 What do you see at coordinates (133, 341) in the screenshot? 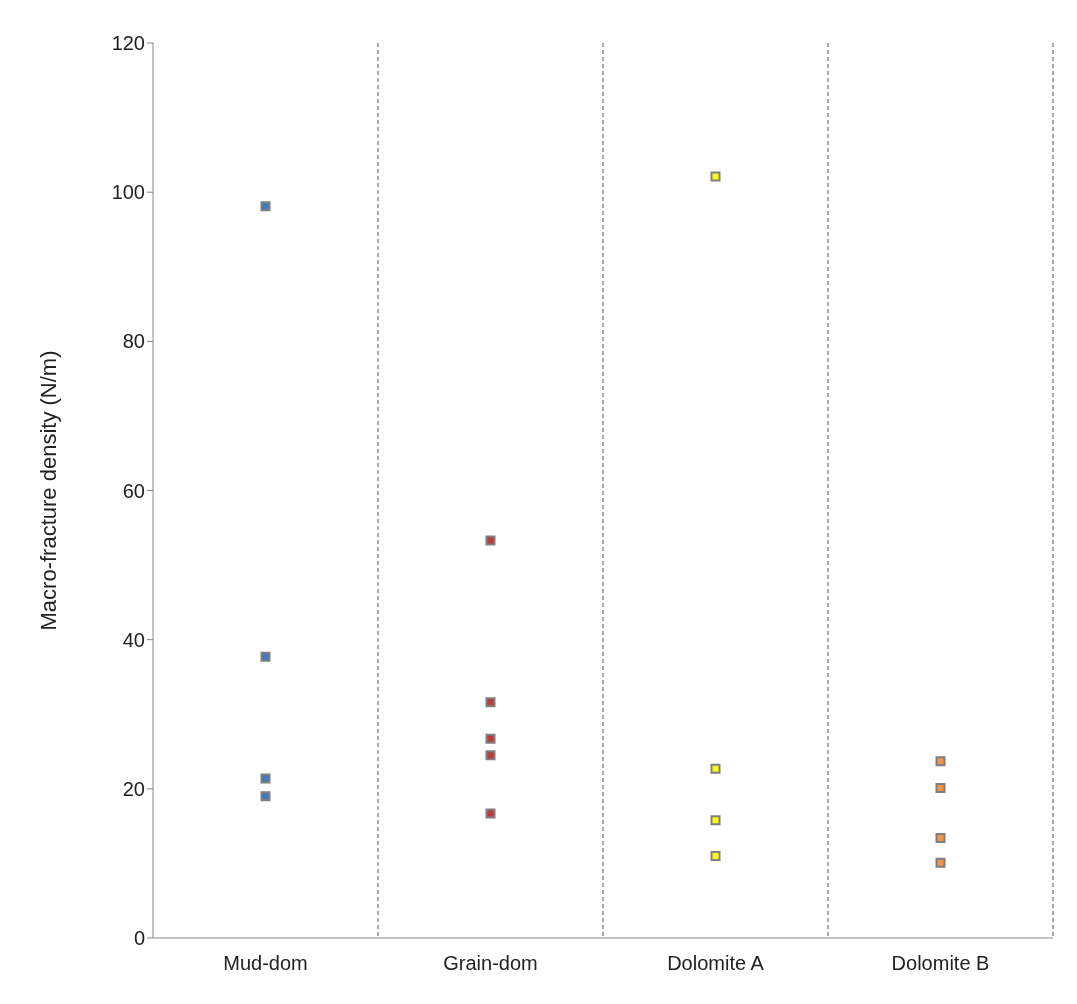
I see `y-tick-label: 80` at bounding box center [133, 341].